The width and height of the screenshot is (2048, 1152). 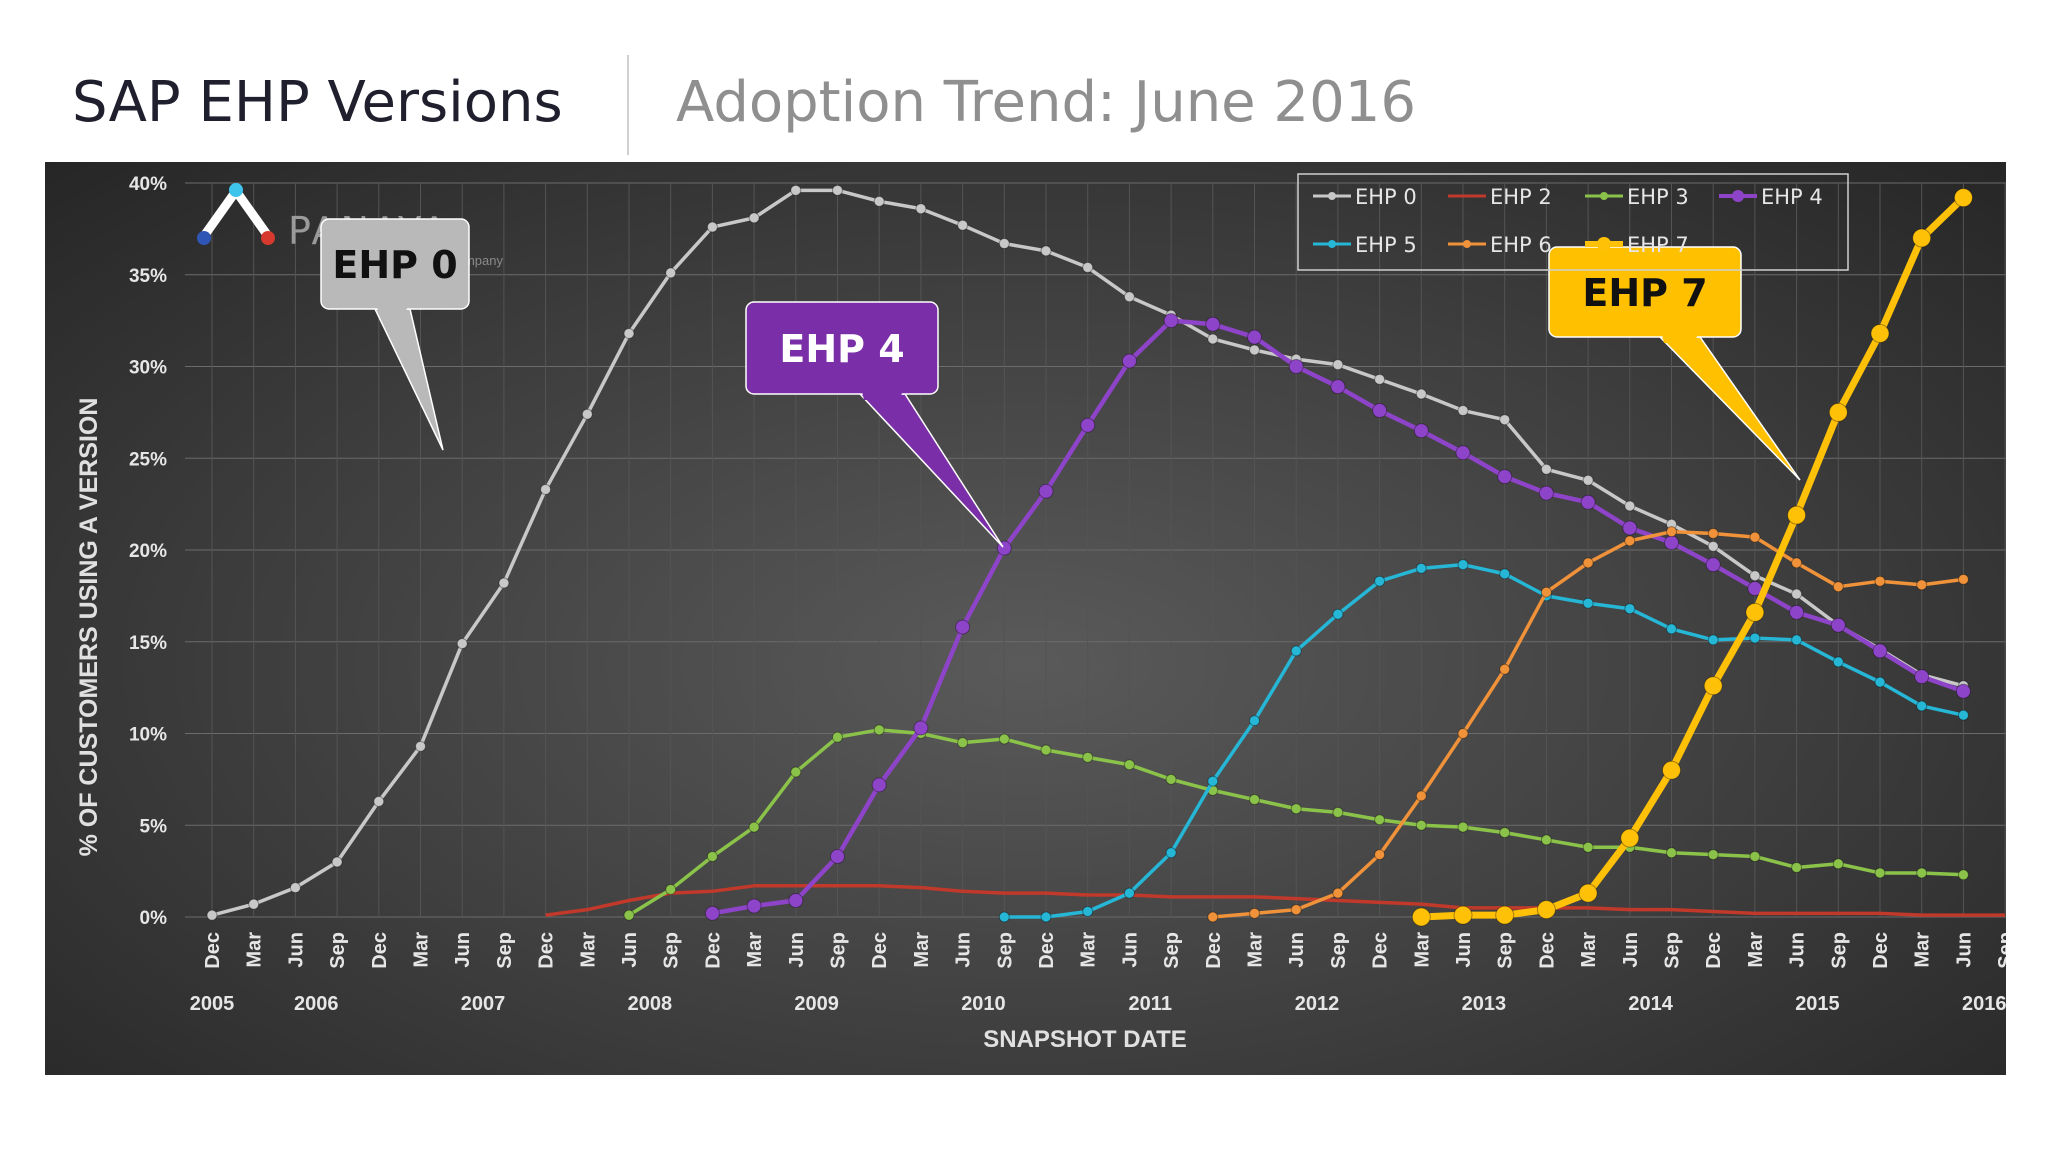 What do you see at coordinates (148, 551) in the screenshot?
I see `y-tick-labels: 0% 5% 10% 15% 20% 25% 30% 35% 40%` at bounding box center [148, 551].